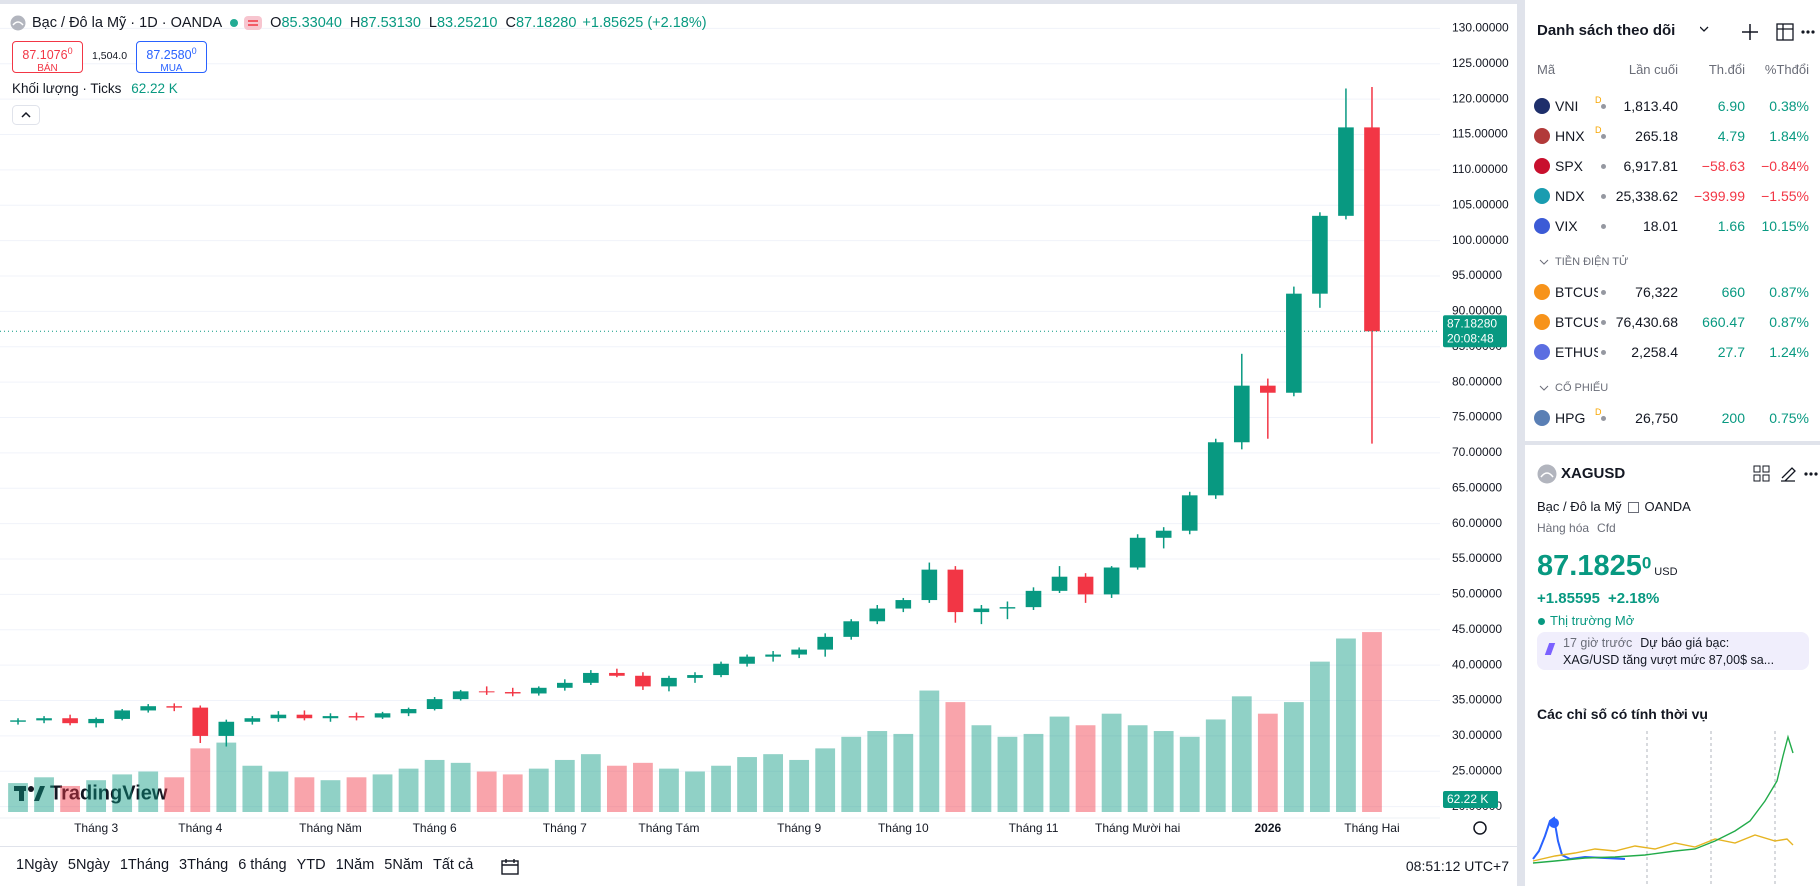 Image resolution: width=1820 pixels, height=886 pixels. What do you see at coordinates (262, 865) in the screenshot?
I see `range-button: 6 tháng` at bounding box center [262, 865].